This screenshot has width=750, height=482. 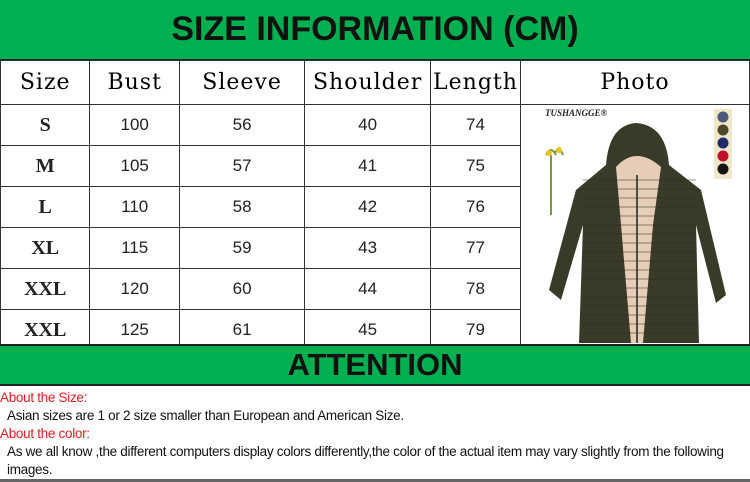 What do you see at coordinates (475, 125) in the screenshot?
I see `measure-cell: 74` at bounding box center [475, 125].